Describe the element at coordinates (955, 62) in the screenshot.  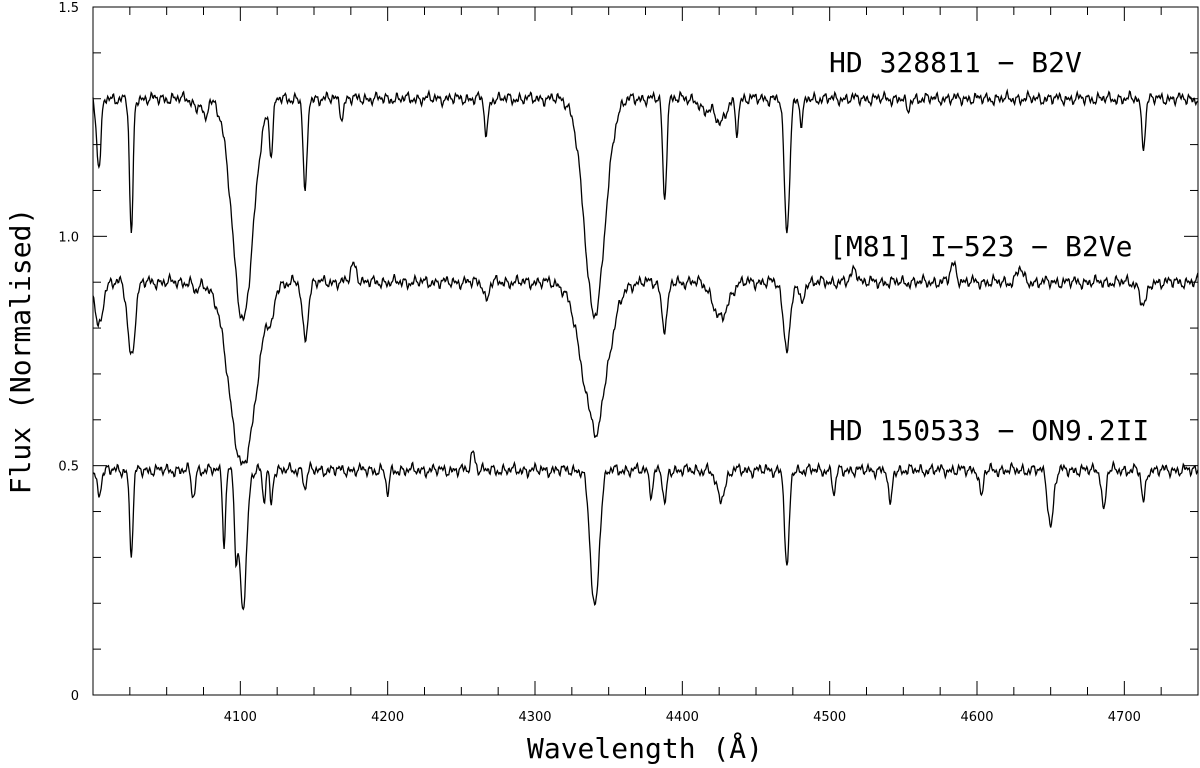
I see `series-label: HD 328811 − B2V` at that location.